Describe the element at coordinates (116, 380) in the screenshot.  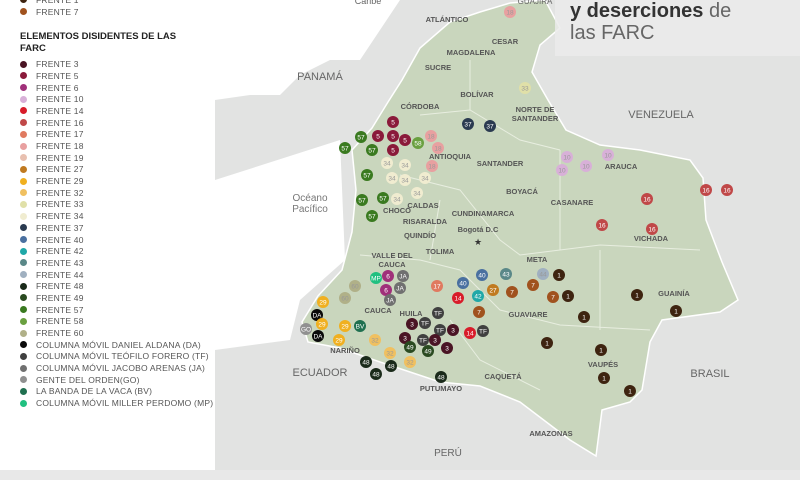
I see `legend-item: GENTE DEL ORDEN(GO)` at that location.